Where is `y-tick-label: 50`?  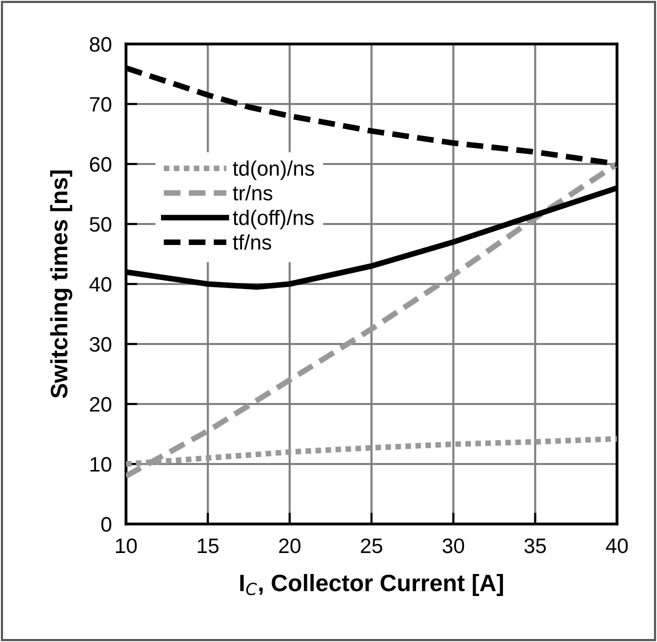 y-tick-label: 50 is located at coordinates (101, 224).